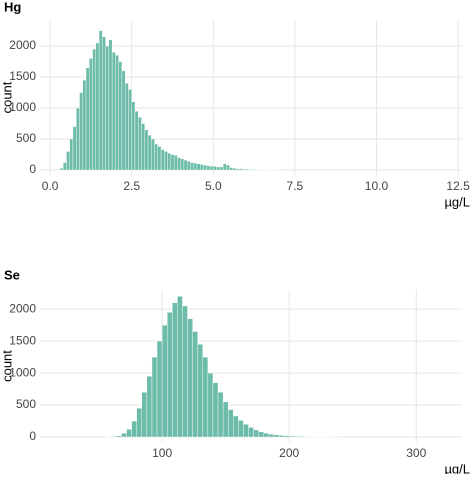 This screenshot has width=474, height=479. I want to click on x-tick-label: 12.5, so click(458, 186).